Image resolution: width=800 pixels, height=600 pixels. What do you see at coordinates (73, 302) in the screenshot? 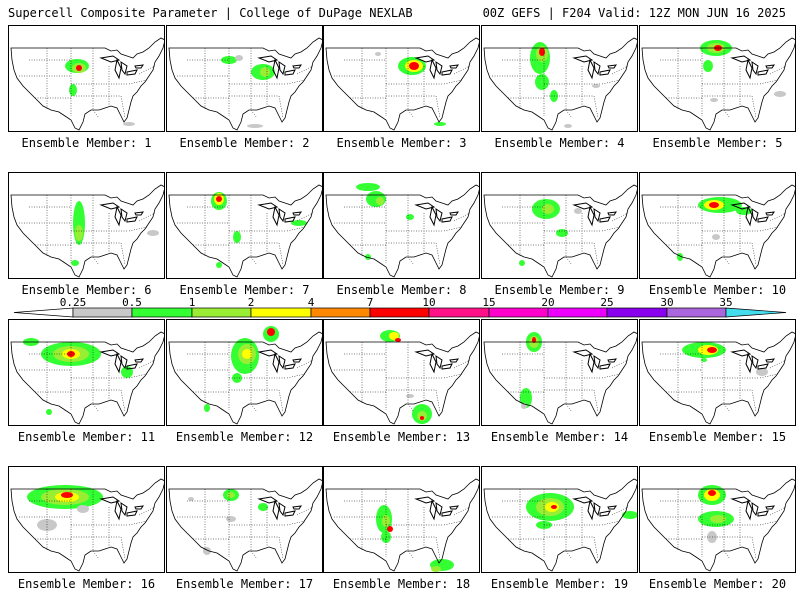
I see `colorbar-tick-label: 0.25` at bounding box center [73, 302].